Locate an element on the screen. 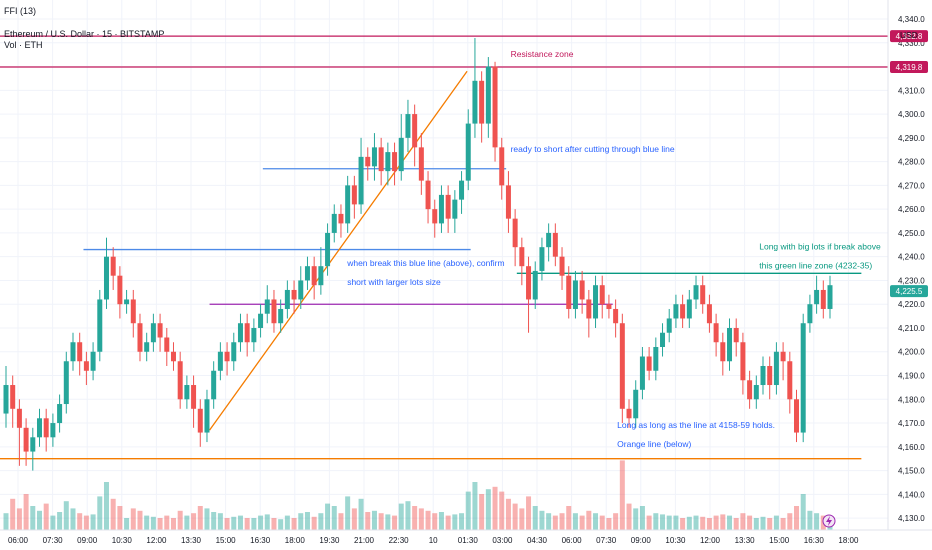  y-tick-label: 4,150.0 is located at coordinates (911, 471).